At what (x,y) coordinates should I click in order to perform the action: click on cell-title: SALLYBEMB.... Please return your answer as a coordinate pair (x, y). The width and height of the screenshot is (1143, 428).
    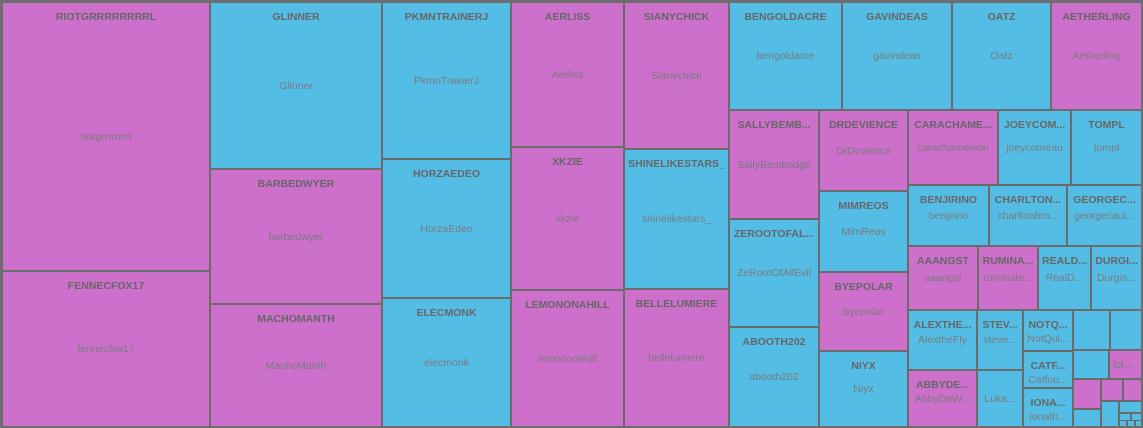
    Looking at the image, I should click on (774, 125).